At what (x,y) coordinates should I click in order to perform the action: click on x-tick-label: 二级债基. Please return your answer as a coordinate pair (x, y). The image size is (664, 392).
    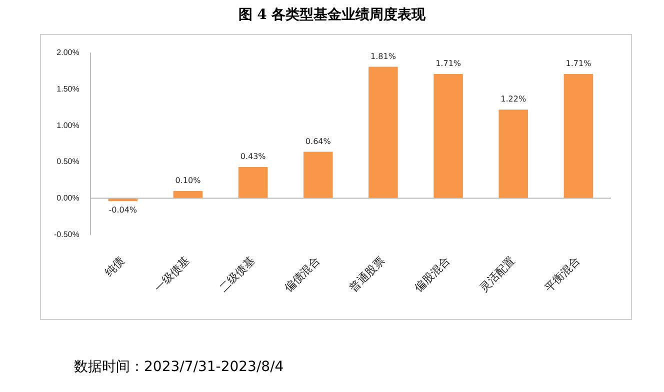
    Looking at the image, I should click on (237, 274).